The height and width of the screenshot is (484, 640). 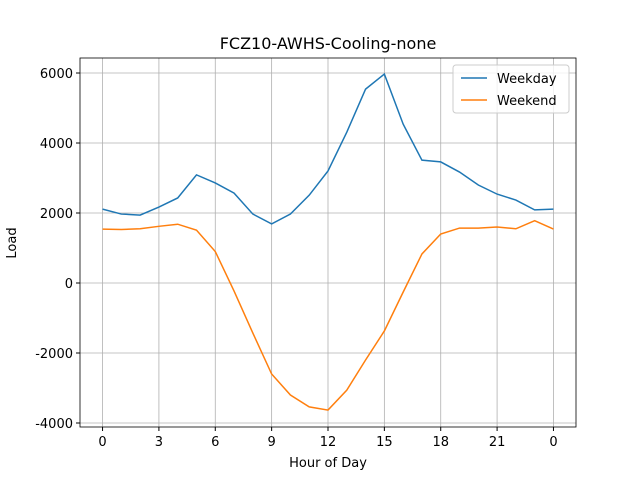 I want to click on x-tick-label: 6, so click(x=215, y=442).